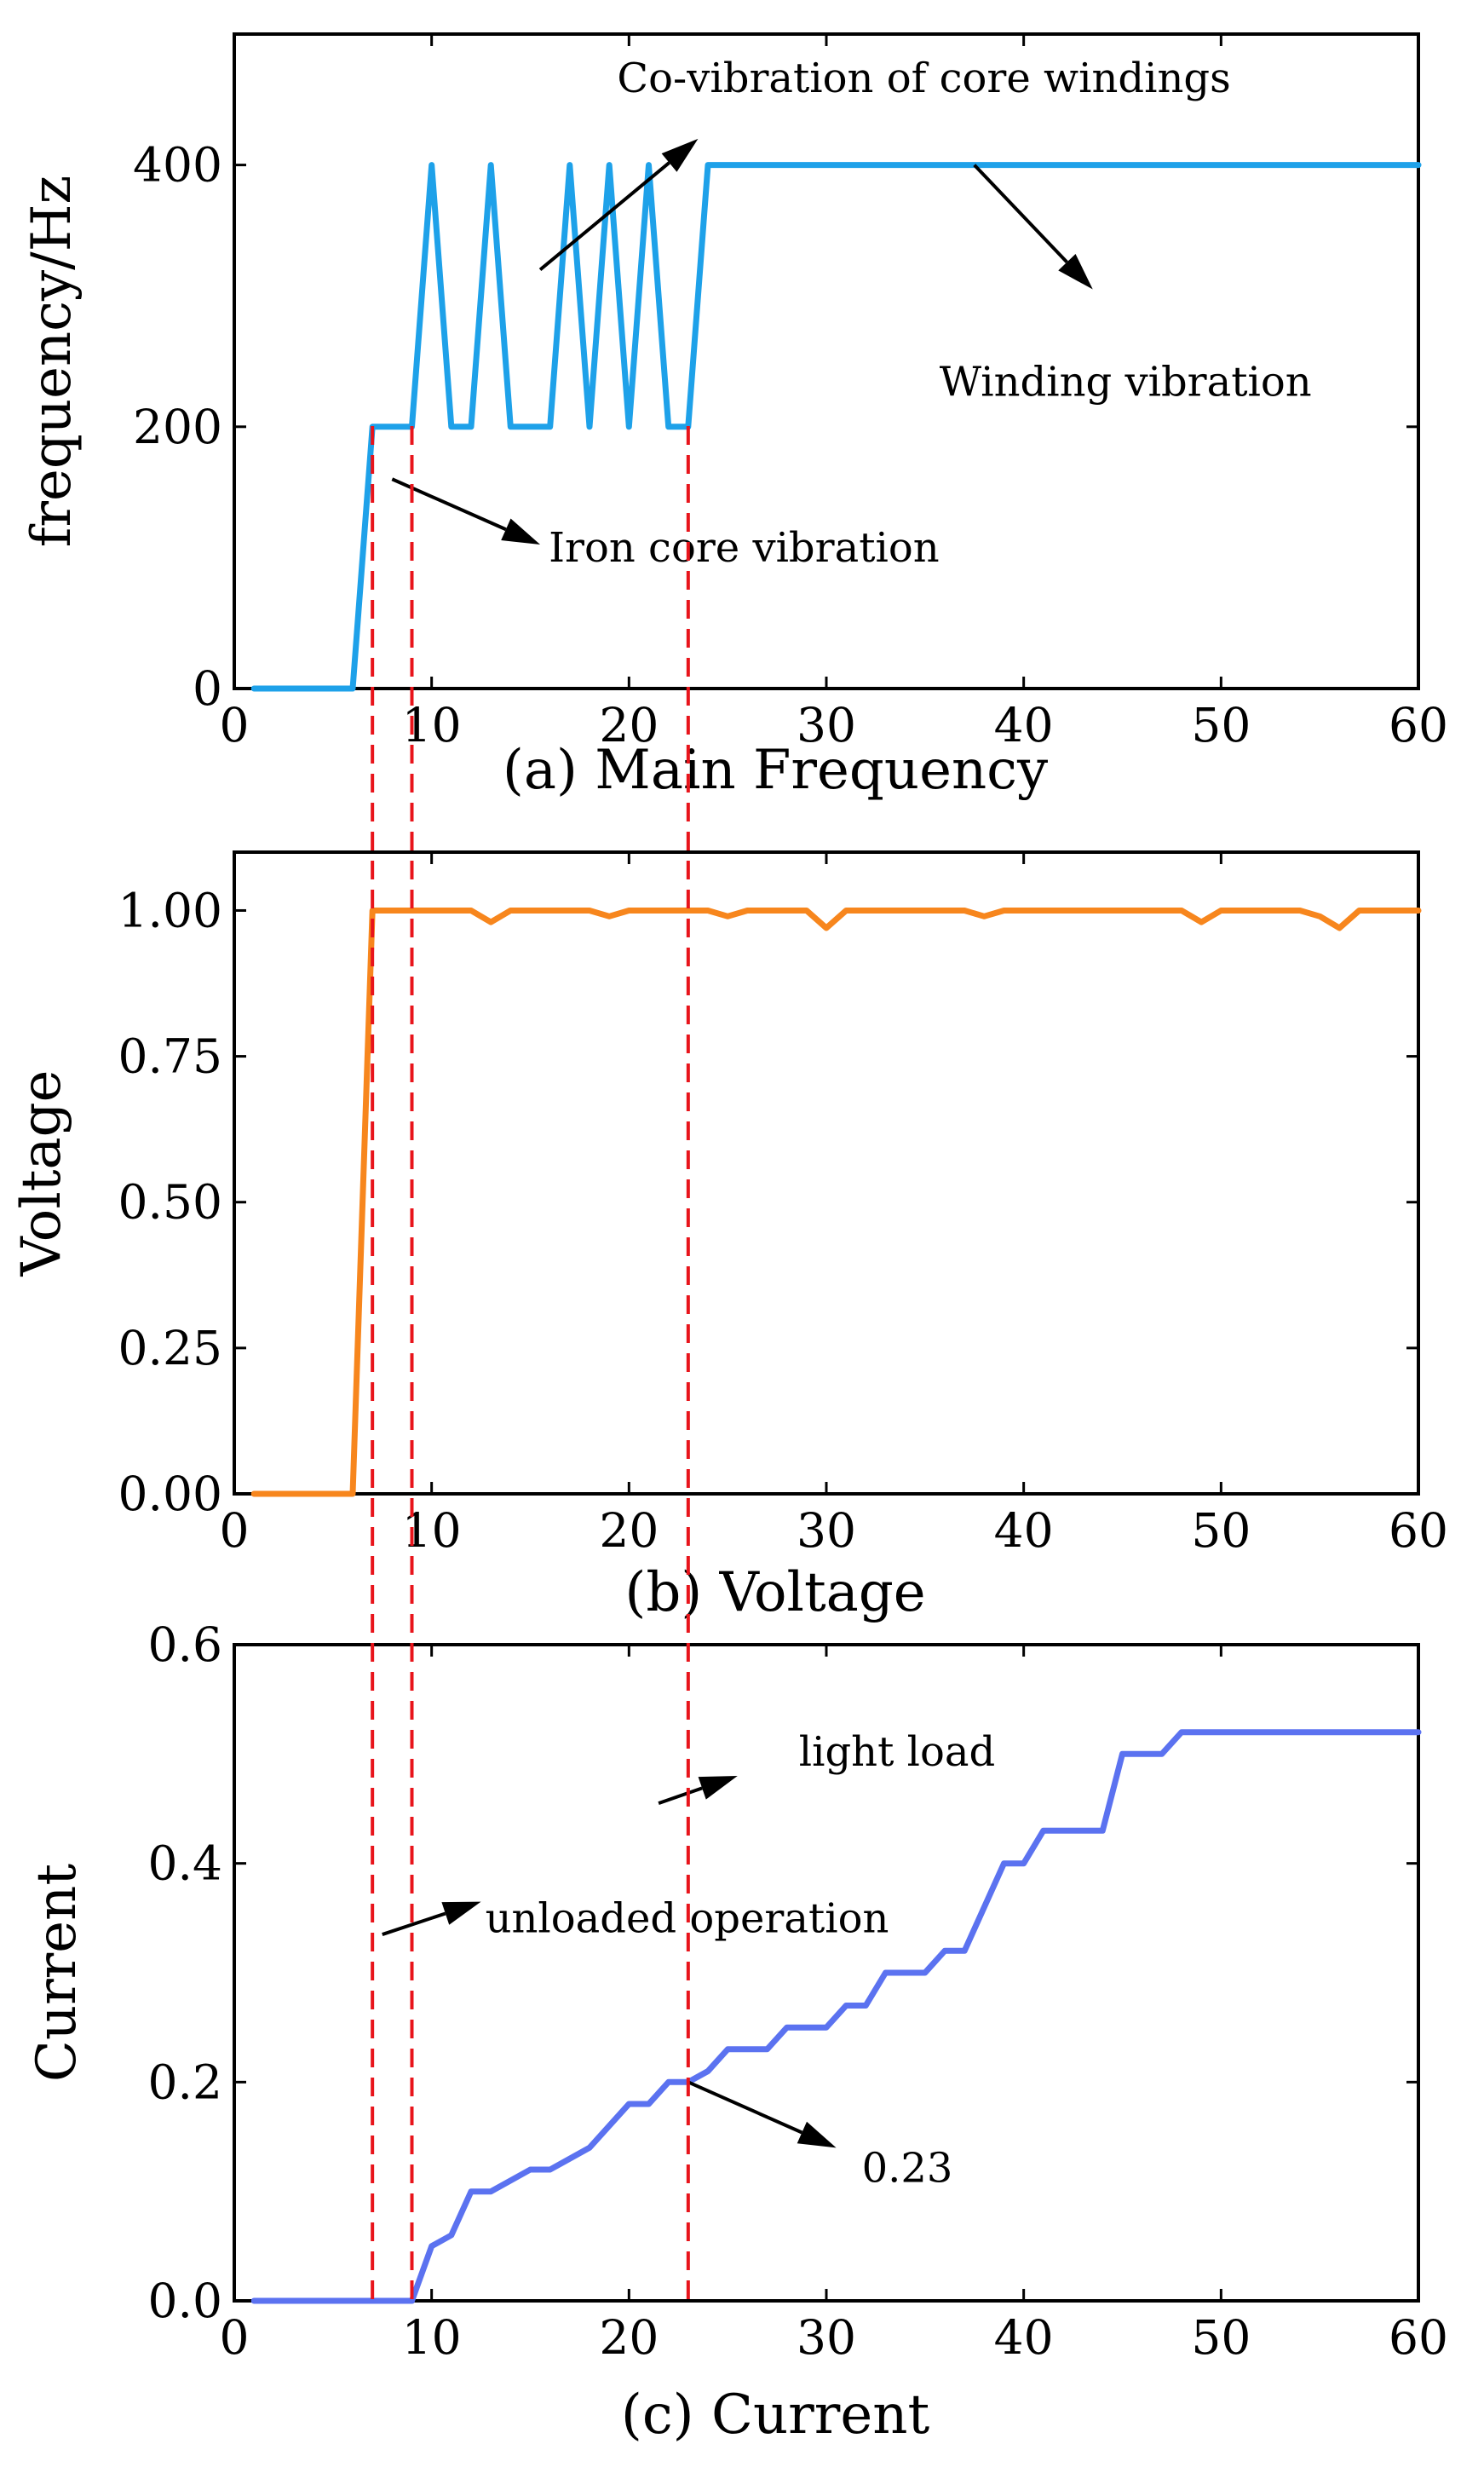  I want to click on y-tick-label: 0.4, so click(185, 1863).